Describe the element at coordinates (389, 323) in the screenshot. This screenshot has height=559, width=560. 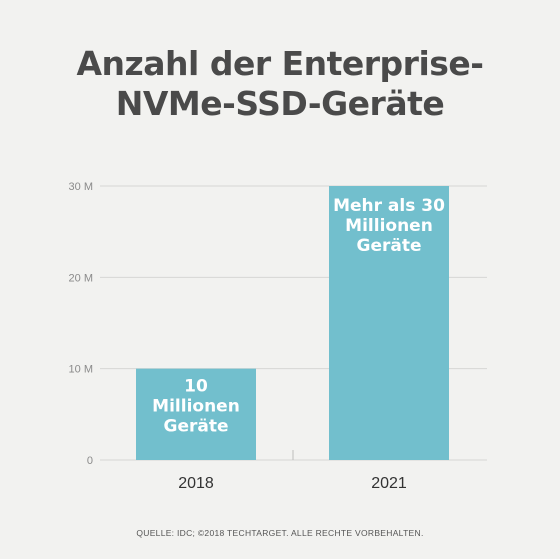
I see `bar-2021` at that location.